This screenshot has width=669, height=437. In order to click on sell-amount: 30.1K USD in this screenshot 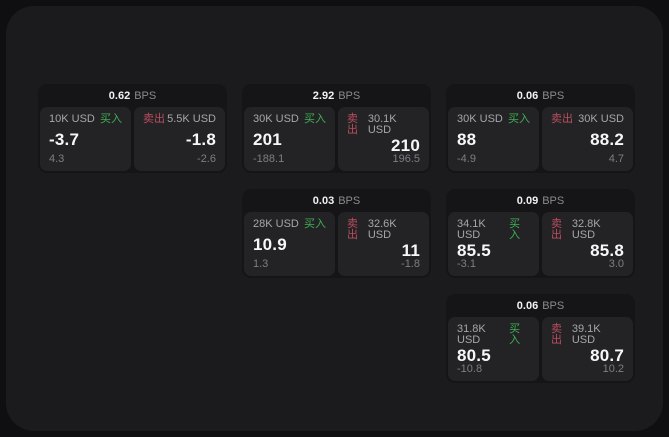, I will do `click(382, 124)`.